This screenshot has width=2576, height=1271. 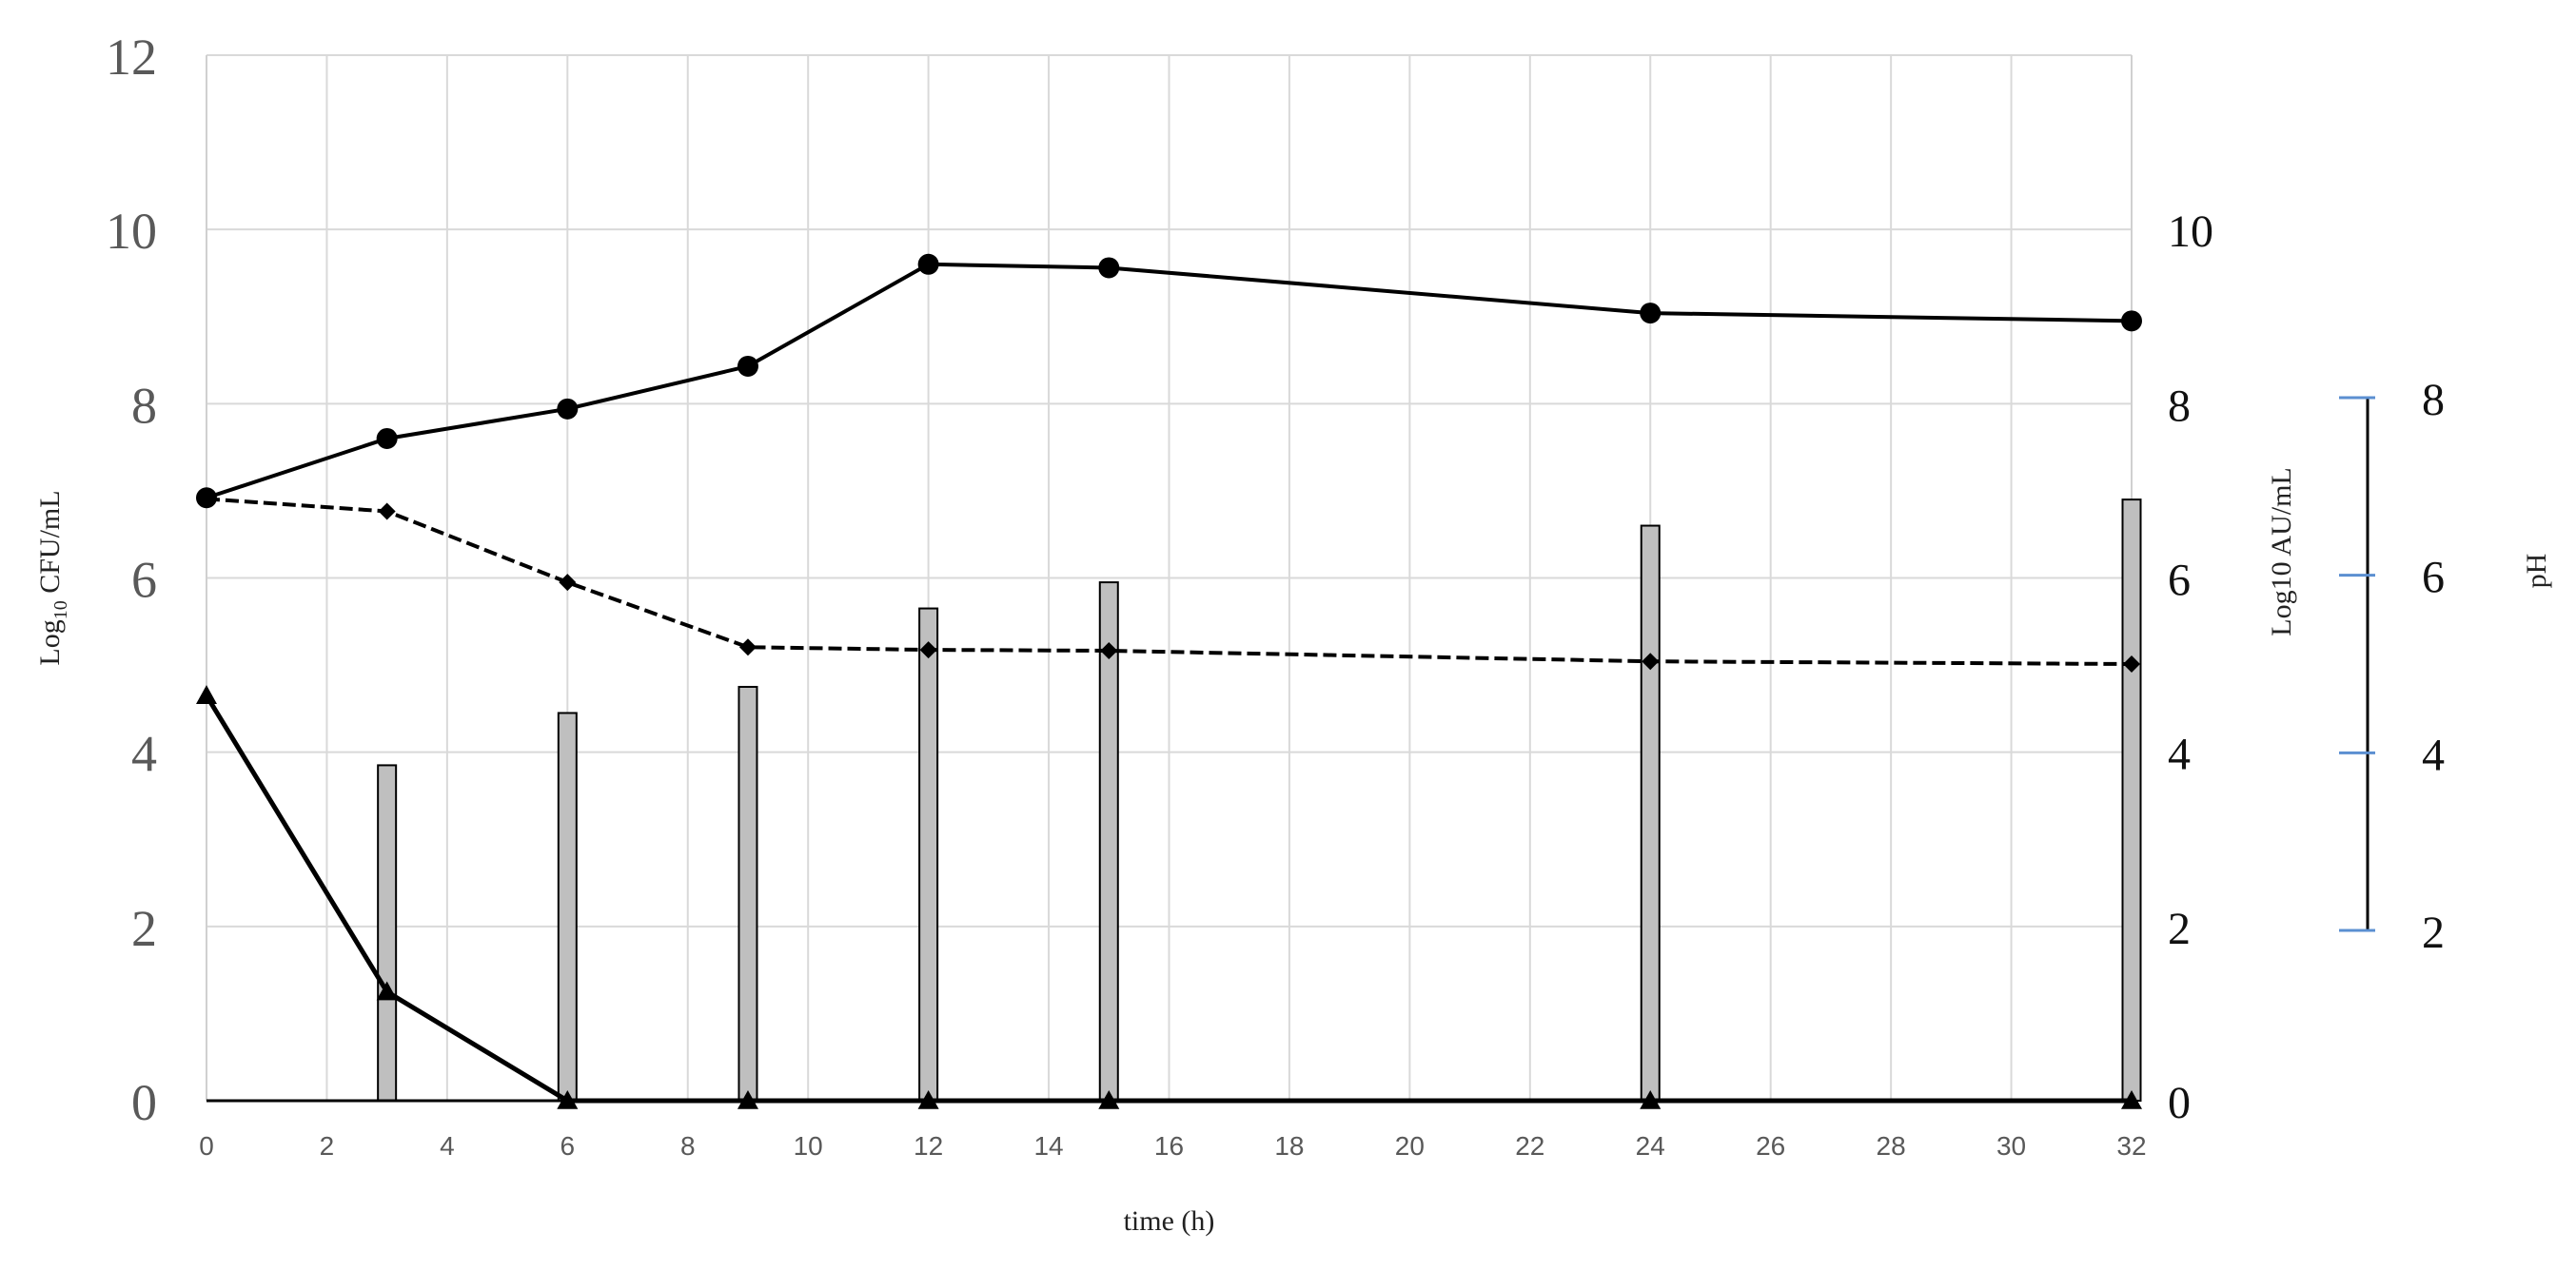 I want to click on x-tick-label: 14, so click(x=1048, y=1146).